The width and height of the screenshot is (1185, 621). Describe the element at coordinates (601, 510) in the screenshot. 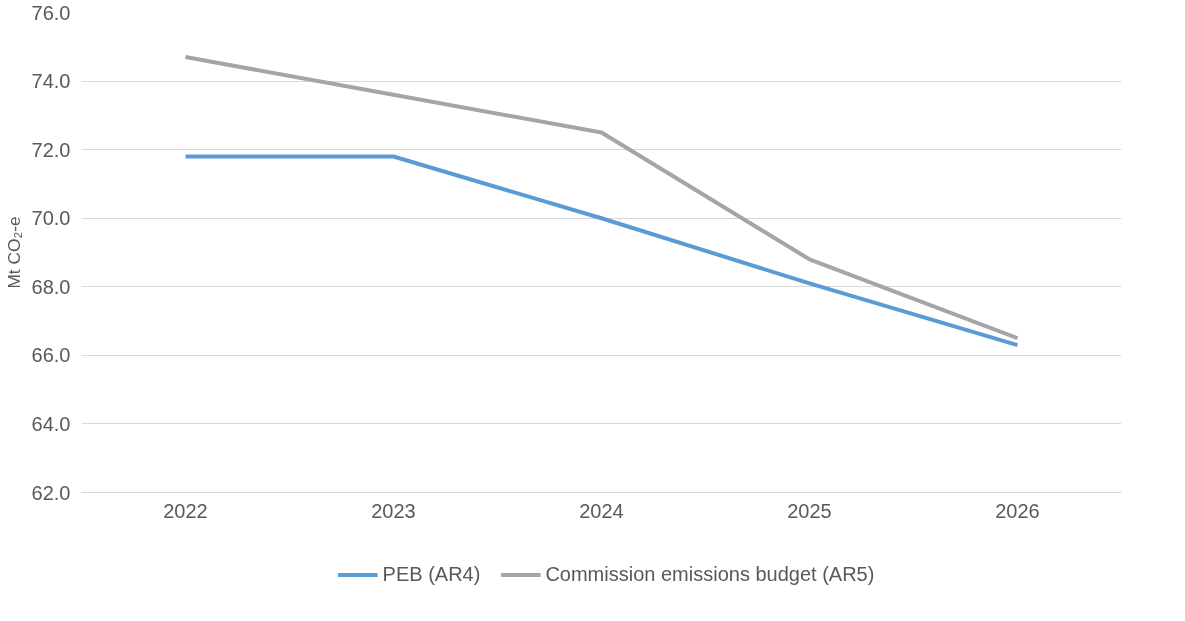

I see `x-tick-label: 2024` at that location.